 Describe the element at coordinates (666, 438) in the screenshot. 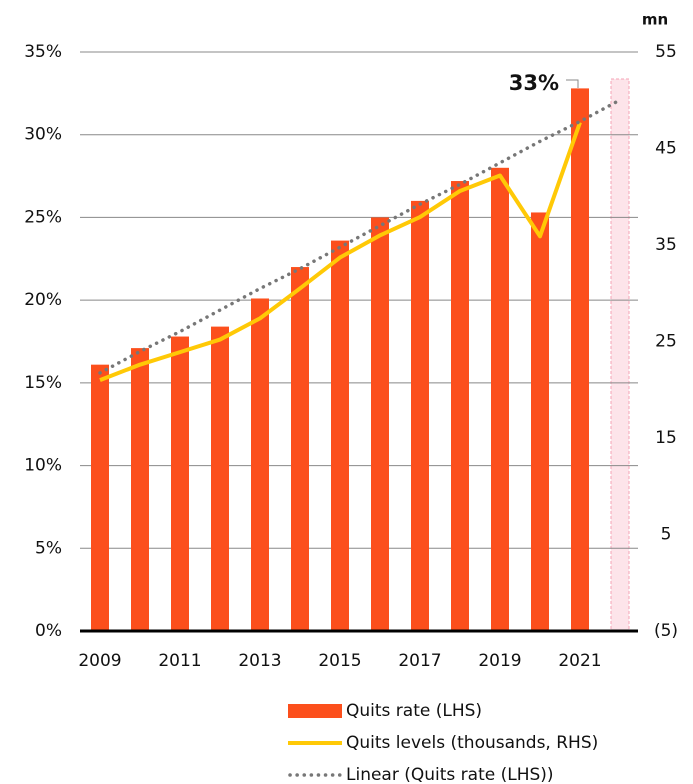

I see `y2-tick-label: 15` at that location.